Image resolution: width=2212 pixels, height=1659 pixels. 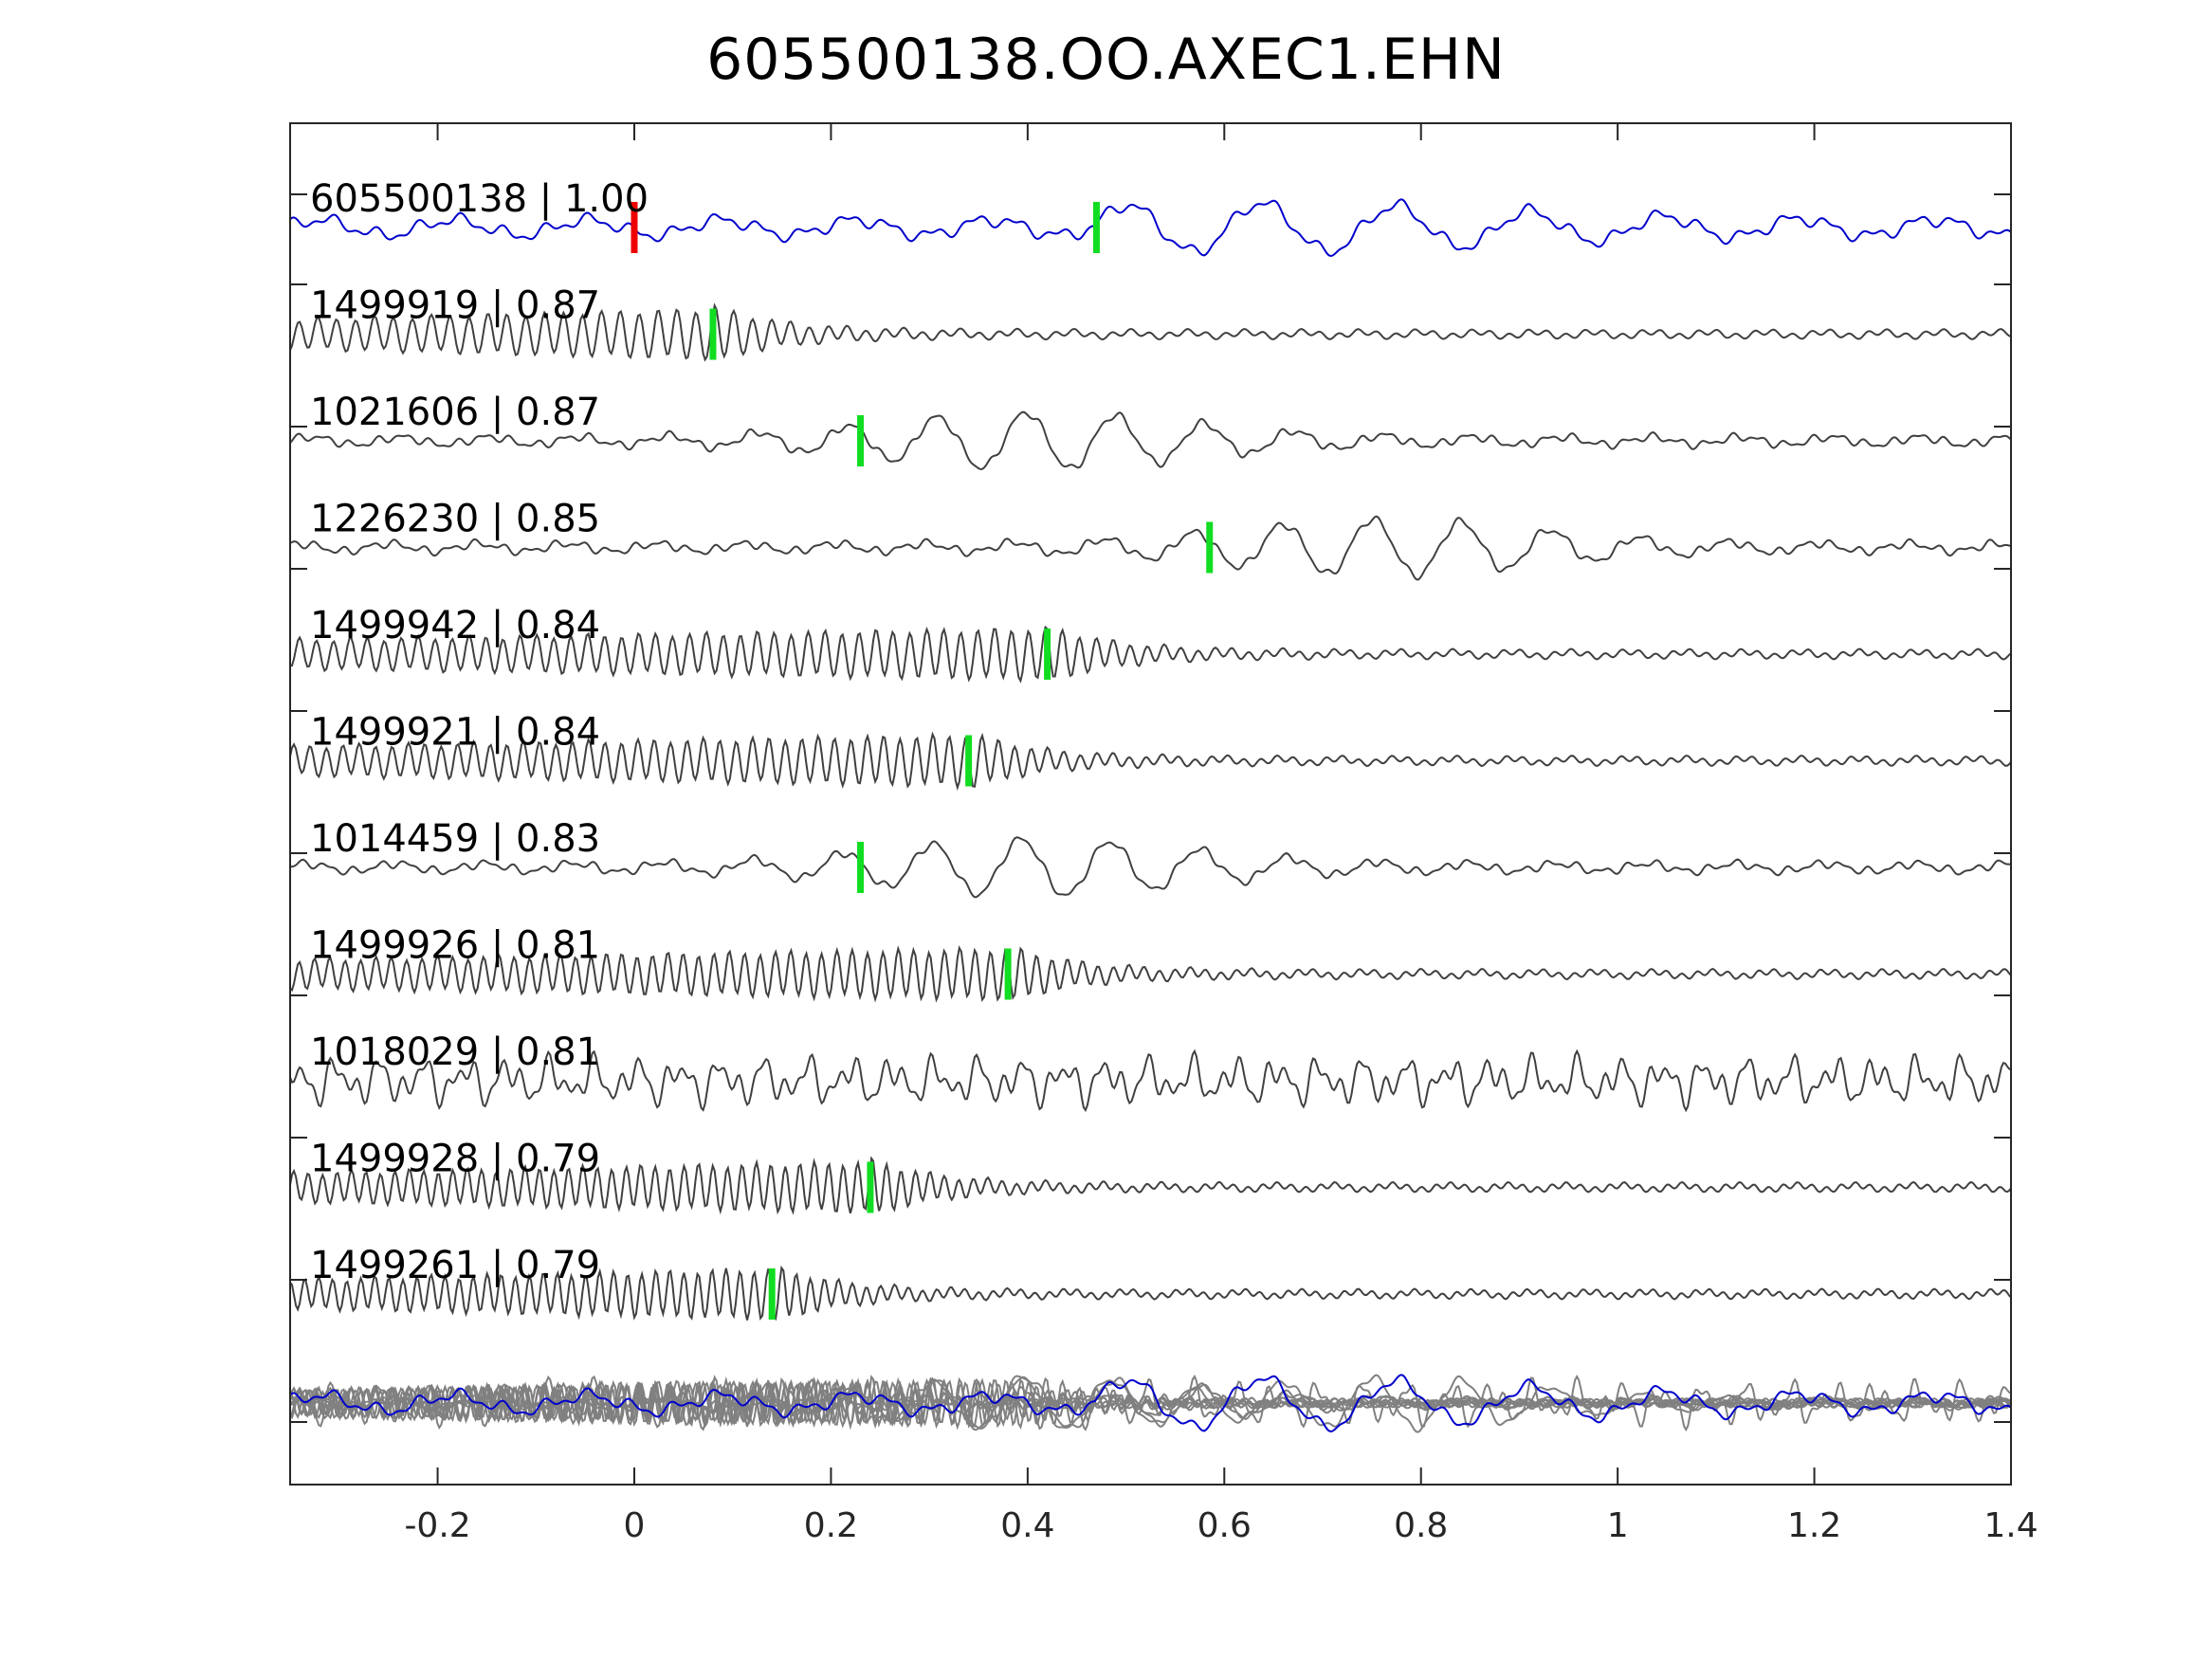 What do you see at coordinates (1150, 228) in the screenshot?
I see `template-trace` at bounding box center [1150, 228].